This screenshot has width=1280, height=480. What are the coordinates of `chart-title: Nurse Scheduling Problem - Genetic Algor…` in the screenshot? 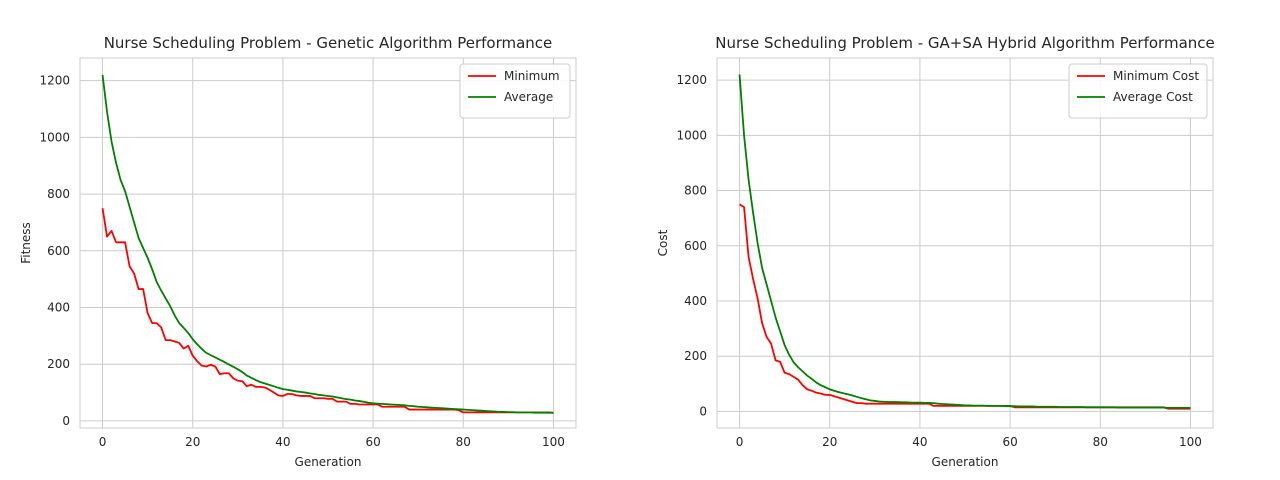 It's located at (328, 43).